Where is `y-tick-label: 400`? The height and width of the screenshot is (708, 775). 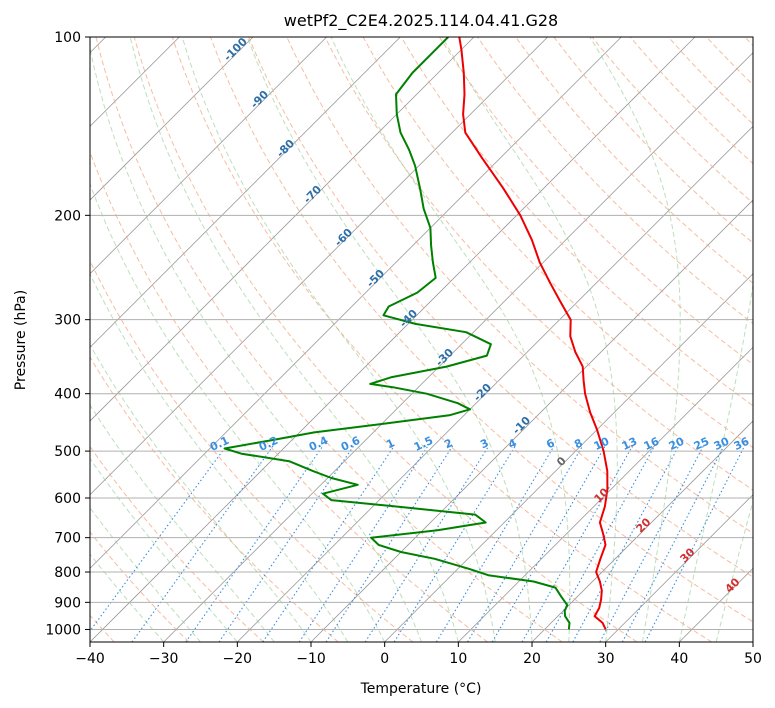
y-tick-label: 400 is located at coordinates (67, 395).